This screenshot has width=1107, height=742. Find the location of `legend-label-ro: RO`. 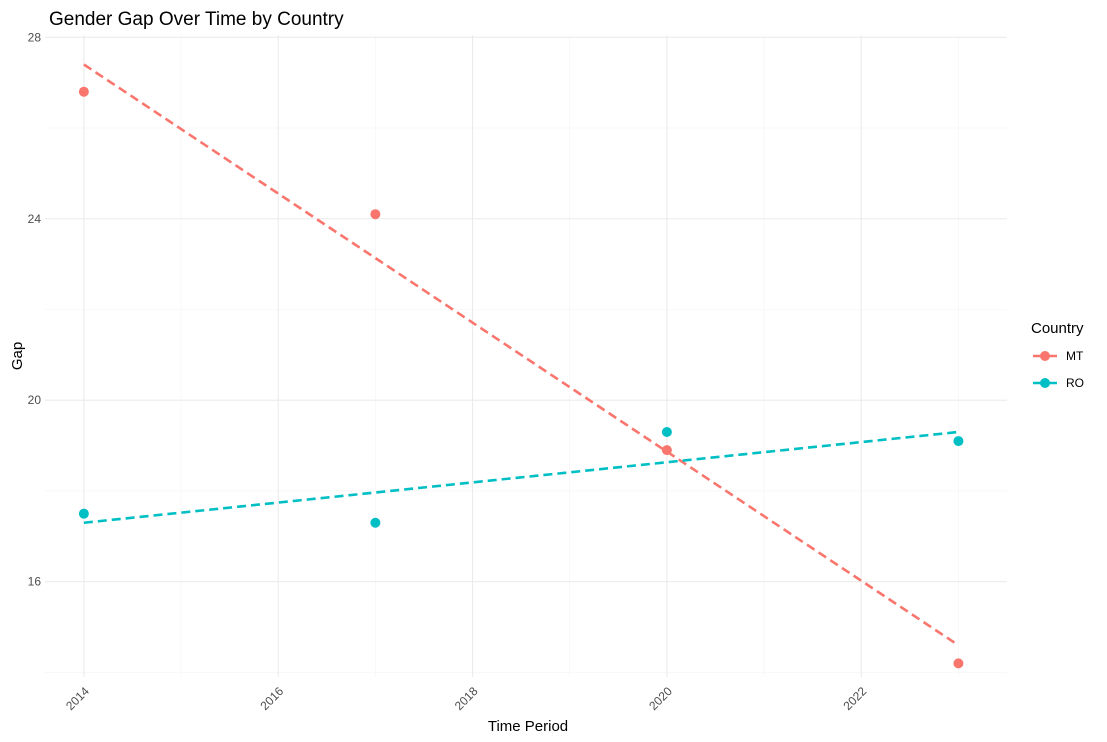

legend-label-ro: RO is located at coordinates (1075, 383).